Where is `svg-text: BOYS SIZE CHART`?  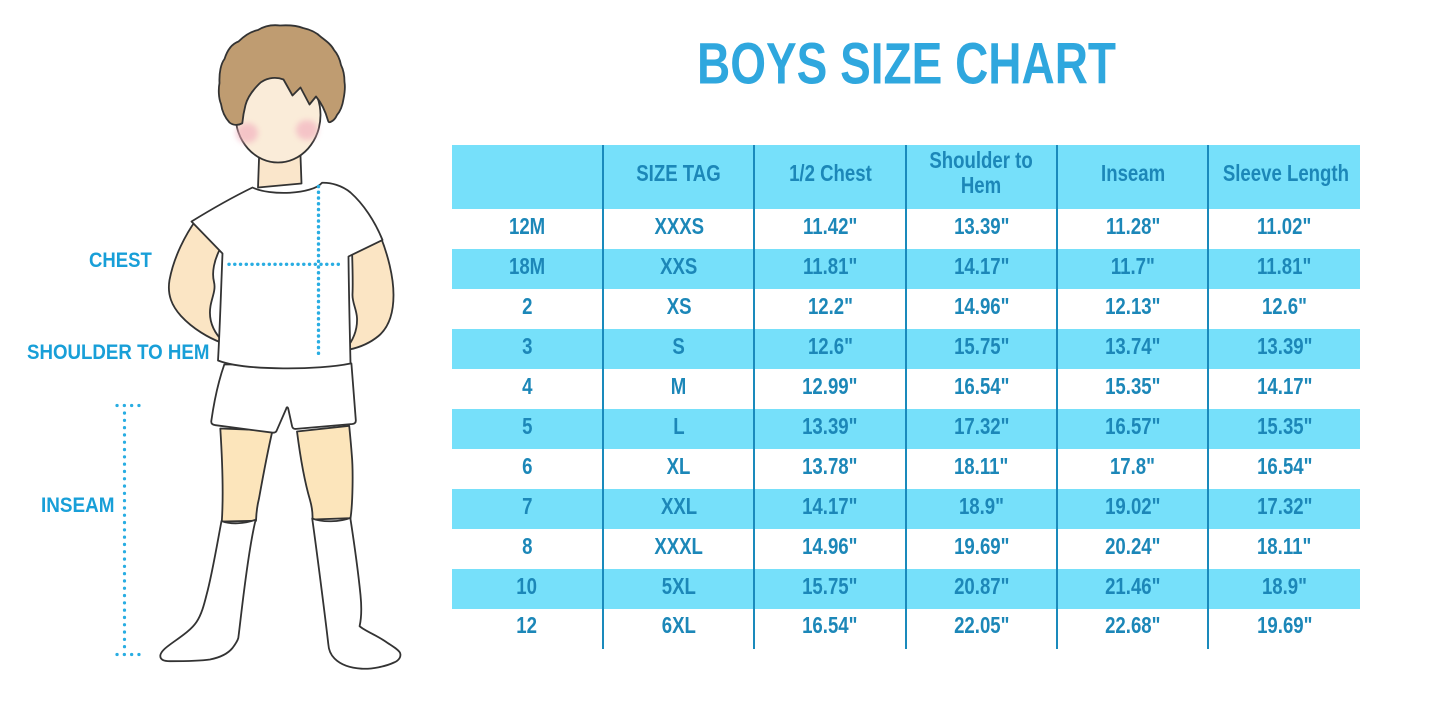
svg-text: BOYS SIZE CHART is located at coordinates (906, 64).